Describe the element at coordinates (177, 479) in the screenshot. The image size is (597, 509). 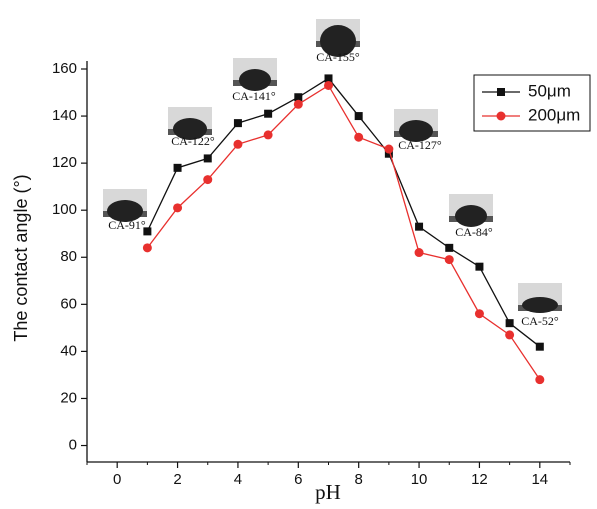
I see `x-tick-label: 2` at that location.